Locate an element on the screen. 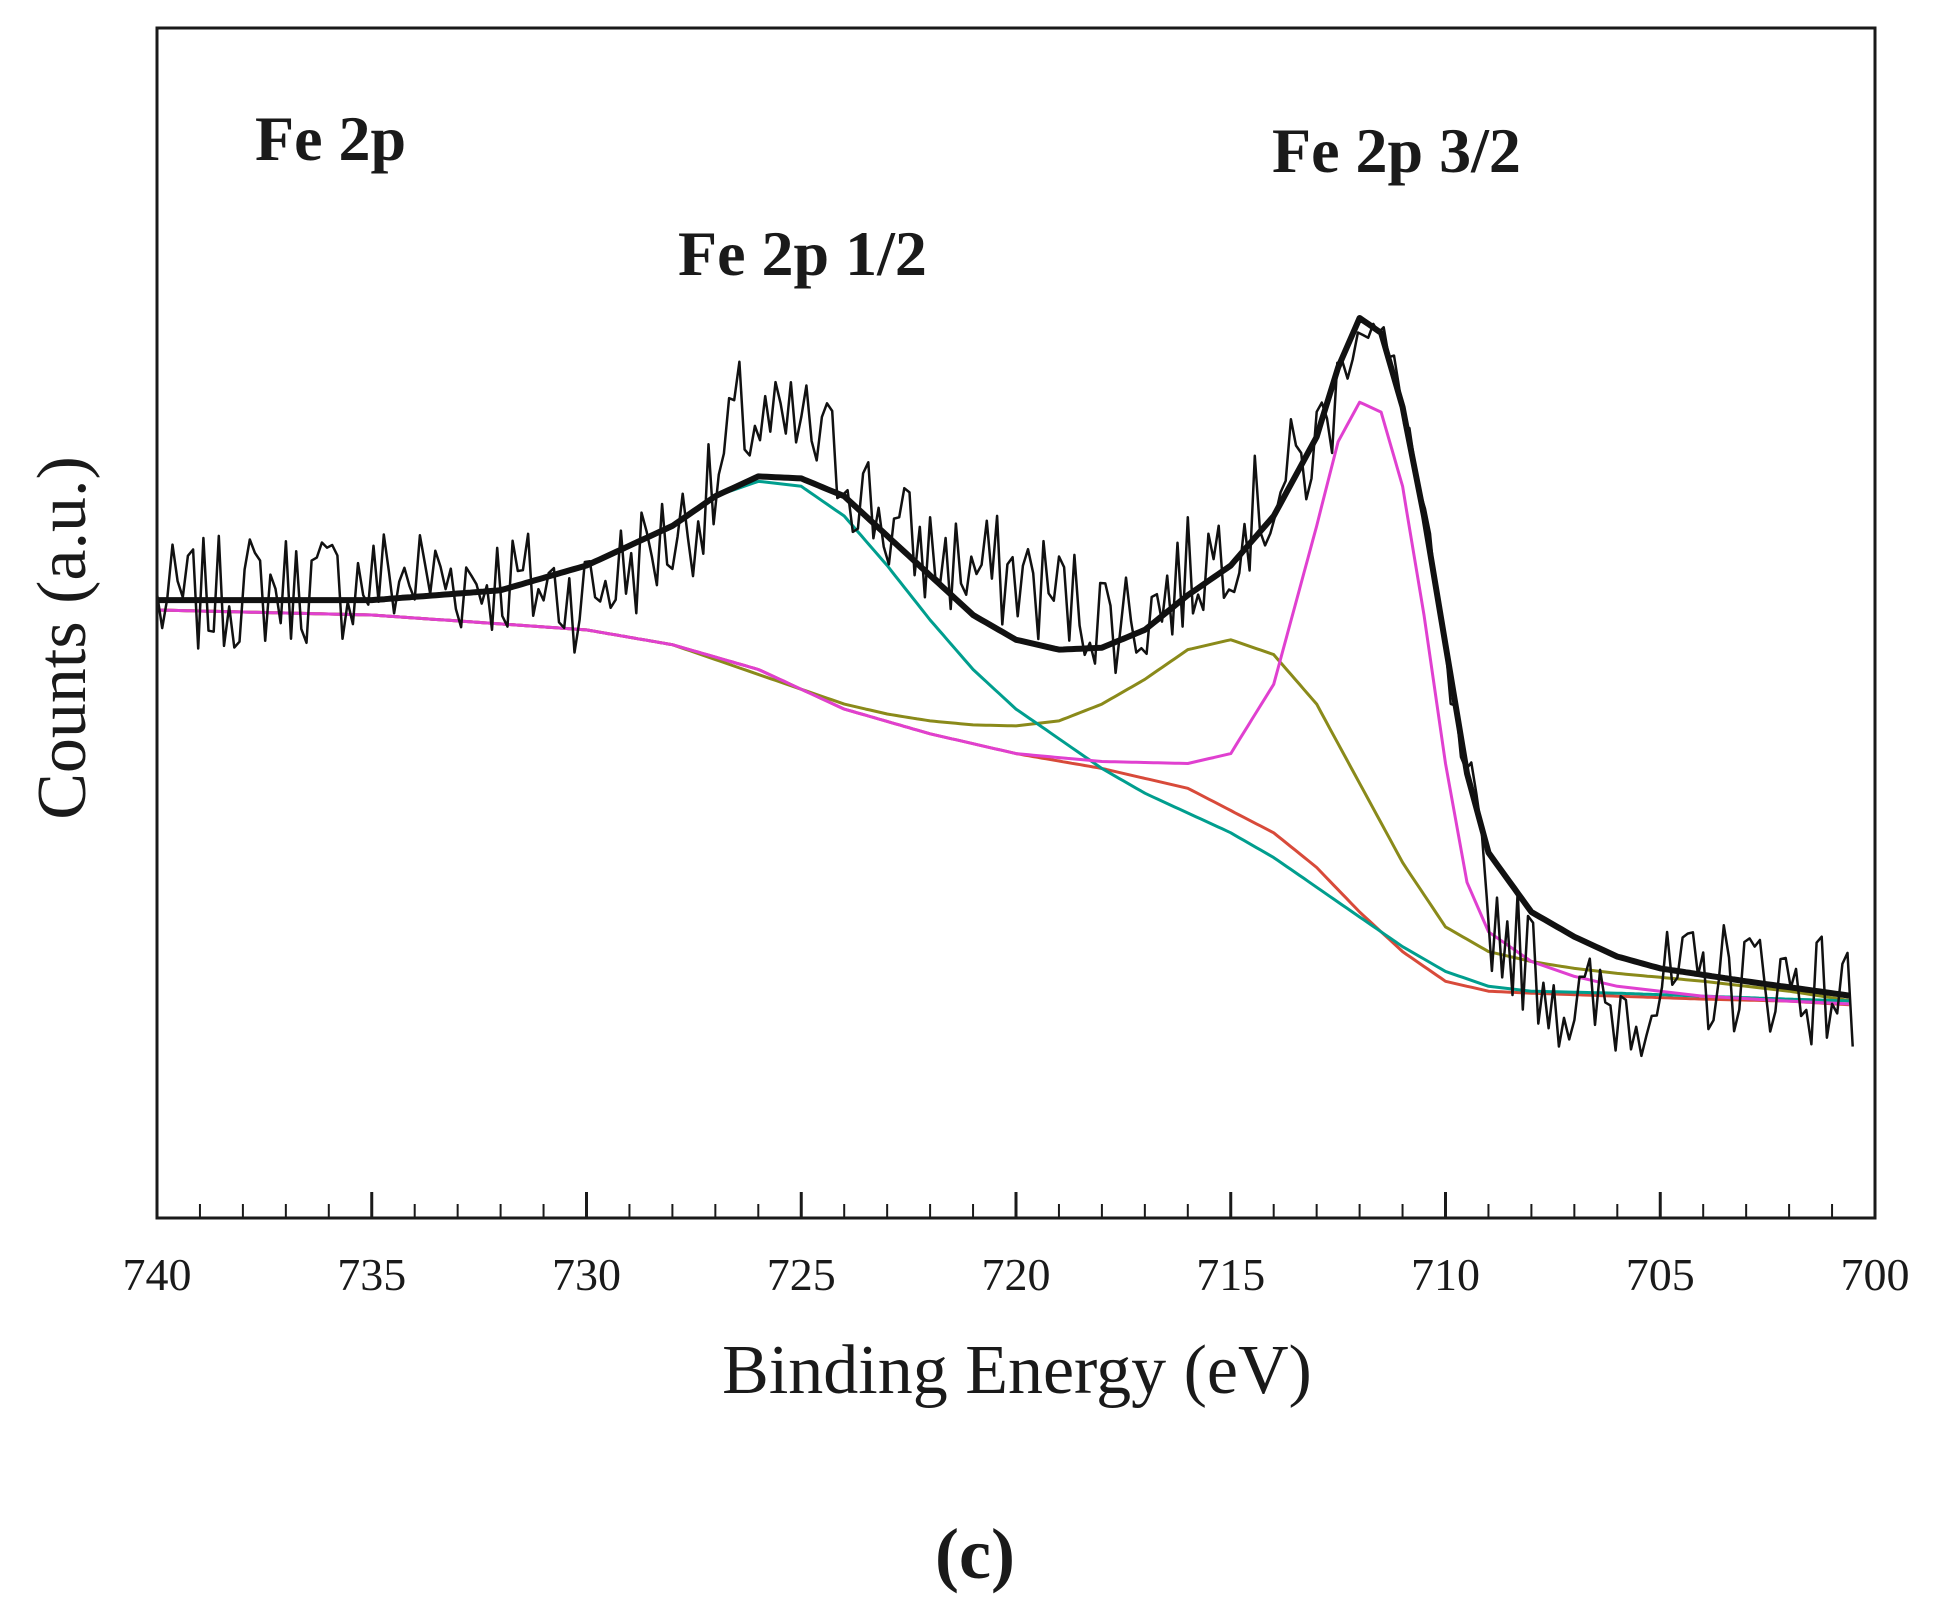  x-tick-label: 720 is located at coordinates (1016, 1274).